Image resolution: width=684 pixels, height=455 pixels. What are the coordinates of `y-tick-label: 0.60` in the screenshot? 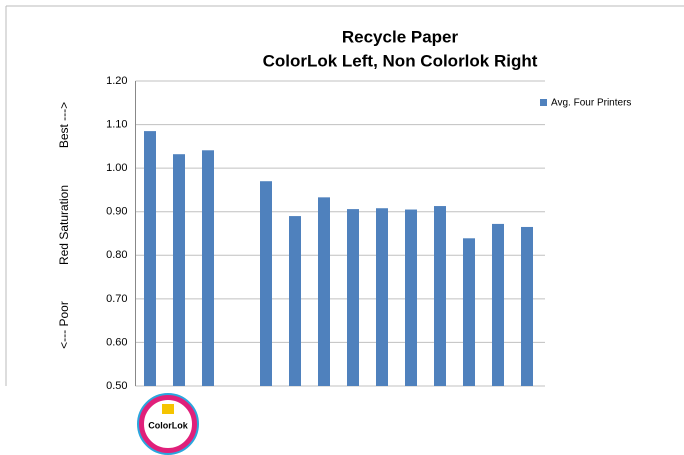 It's located at (116, 342).